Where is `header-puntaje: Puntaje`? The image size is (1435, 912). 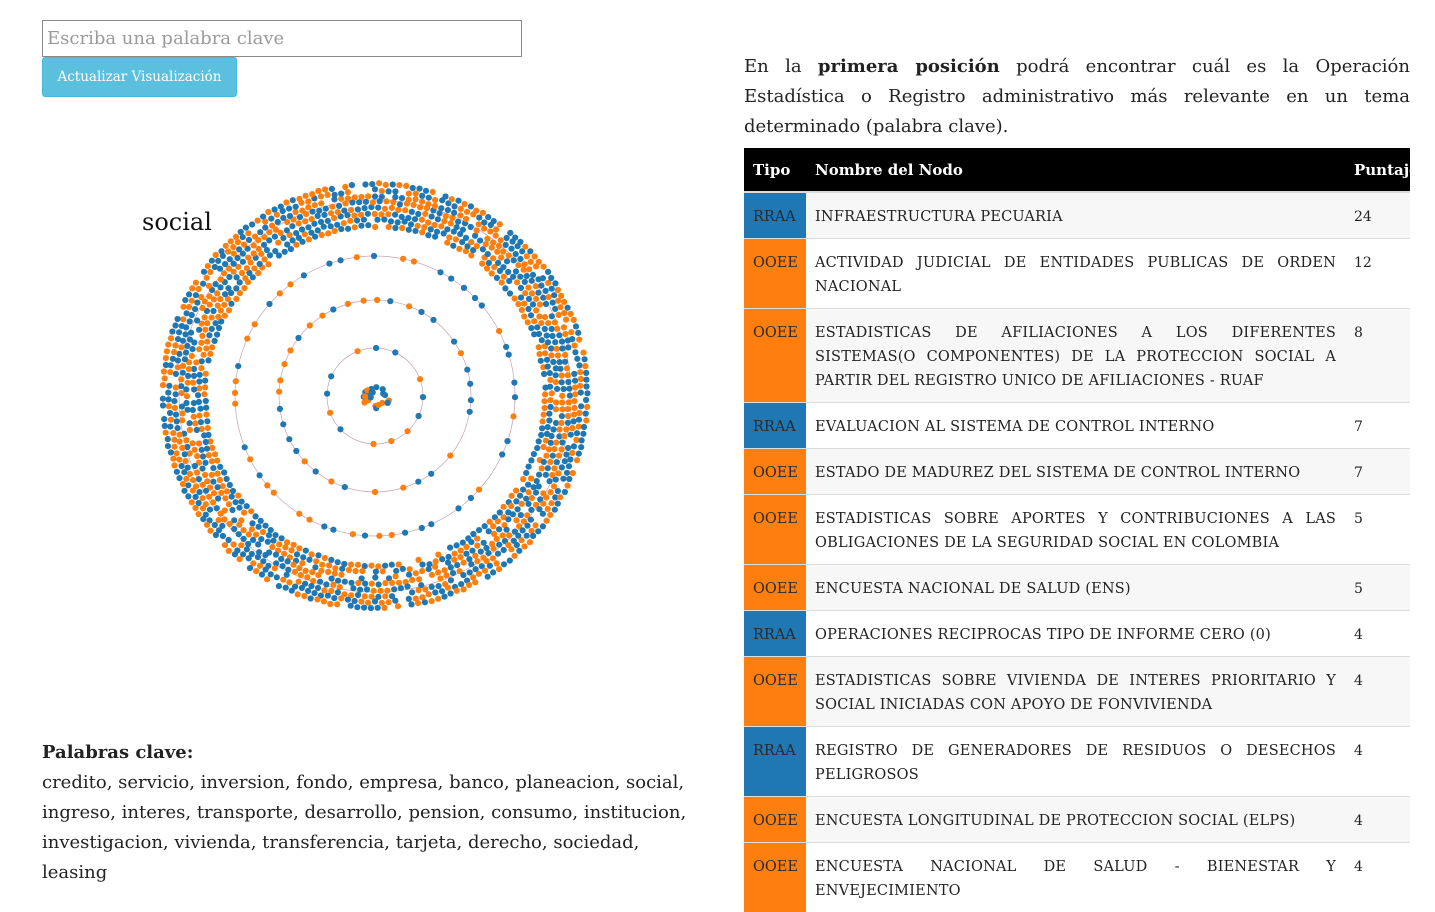 header-puntaje: Puntaje is located at coordinates (1377, 170).